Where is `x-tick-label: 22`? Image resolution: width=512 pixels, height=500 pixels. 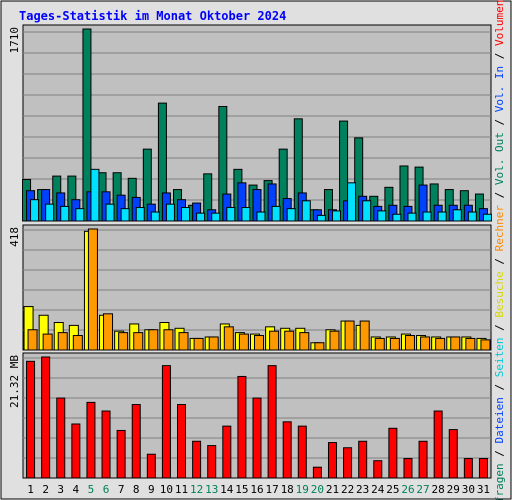
x-tick-label: 22 is located at coordinates (347, 489).